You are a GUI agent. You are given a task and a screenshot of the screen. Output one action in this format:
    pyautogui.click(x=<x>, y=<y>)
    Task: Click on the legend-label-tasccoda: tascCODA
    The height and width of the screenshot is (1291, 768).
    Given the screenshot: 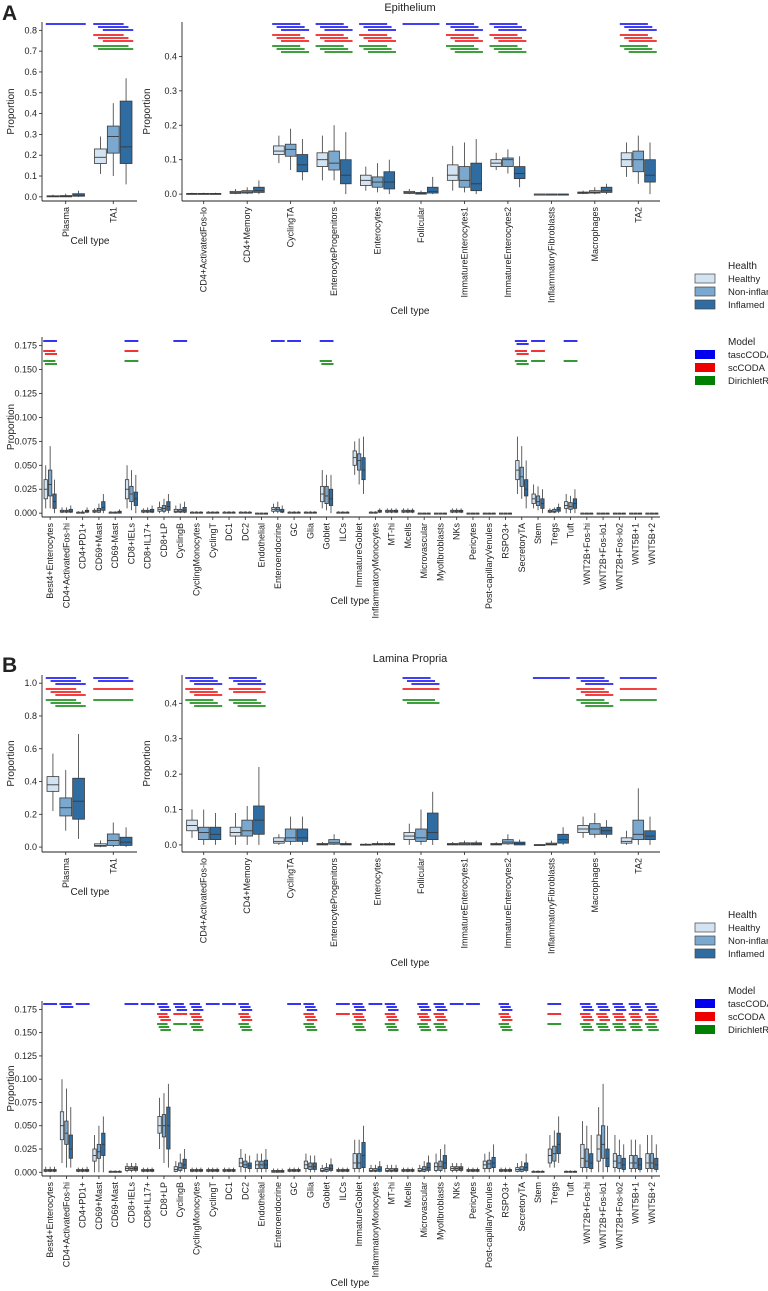 What is the action you would take?
    pyautogui.click(x=748, y=355)
    